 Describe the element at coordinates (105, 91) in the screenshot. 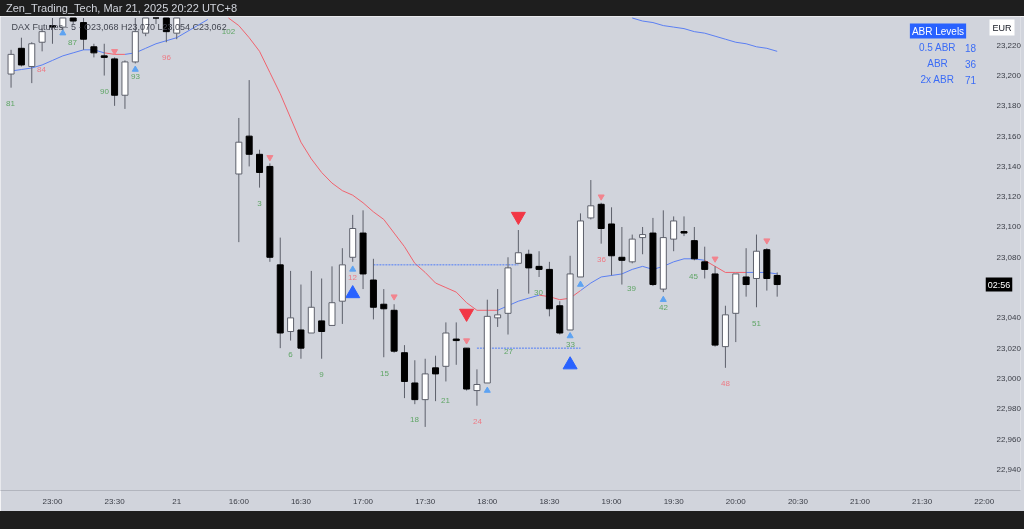

I see `annotation: 90` at that location.